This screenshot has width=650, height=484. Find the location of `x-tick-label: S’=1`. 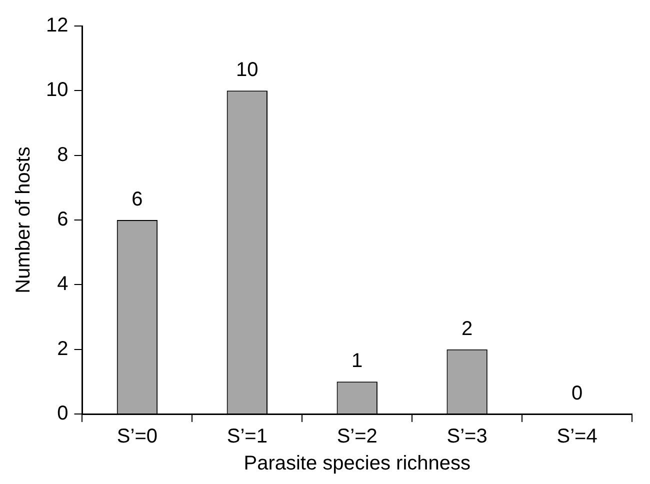

x-tick-label: S’=1 is located at coordinates (247, 437).